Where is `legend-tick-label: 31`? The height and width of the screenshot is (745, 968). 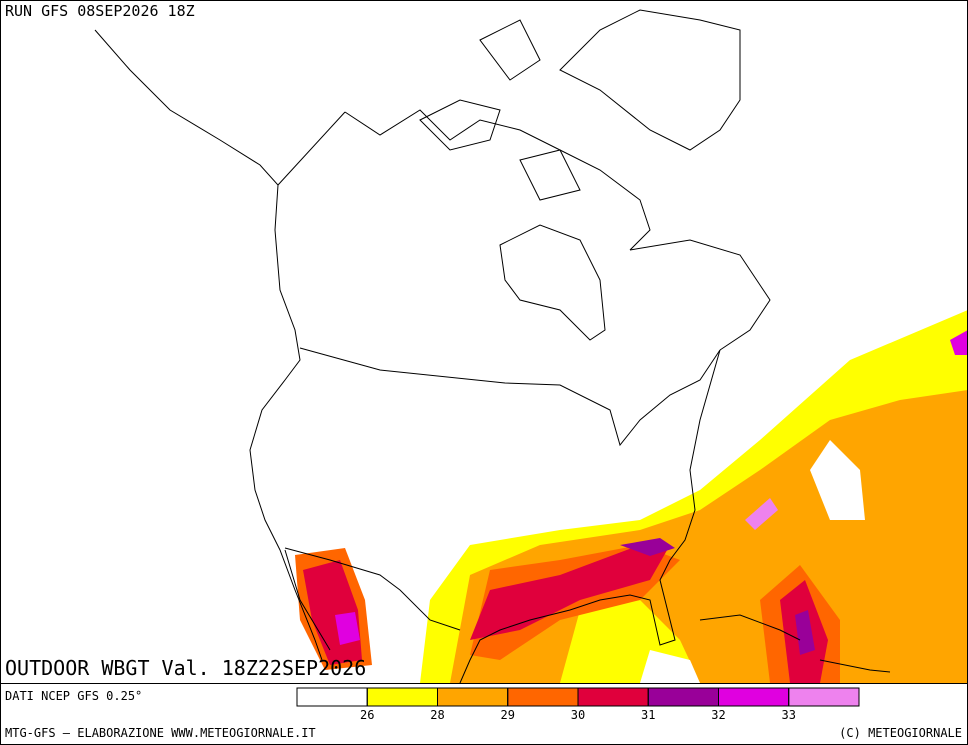
legend-tick-label: 31 is located at coordinates (648, 715).